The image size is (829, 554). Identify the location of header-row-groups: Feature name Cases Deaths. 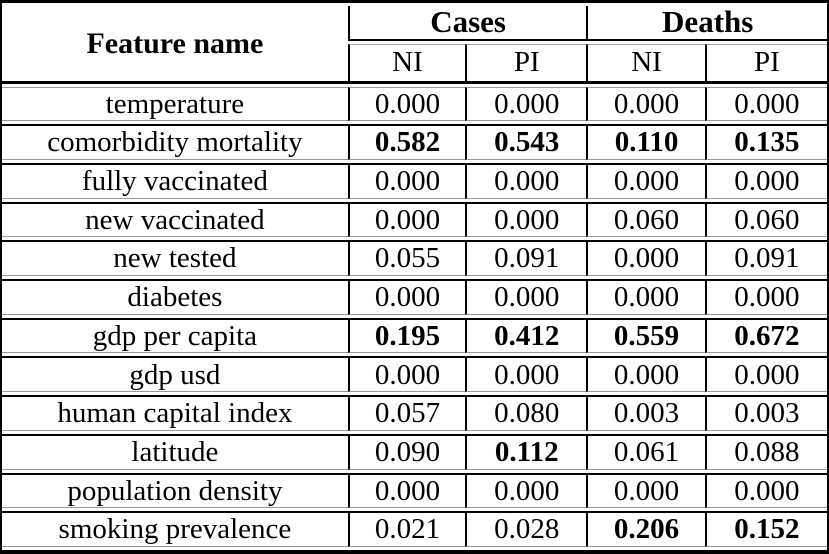
(414, 45).